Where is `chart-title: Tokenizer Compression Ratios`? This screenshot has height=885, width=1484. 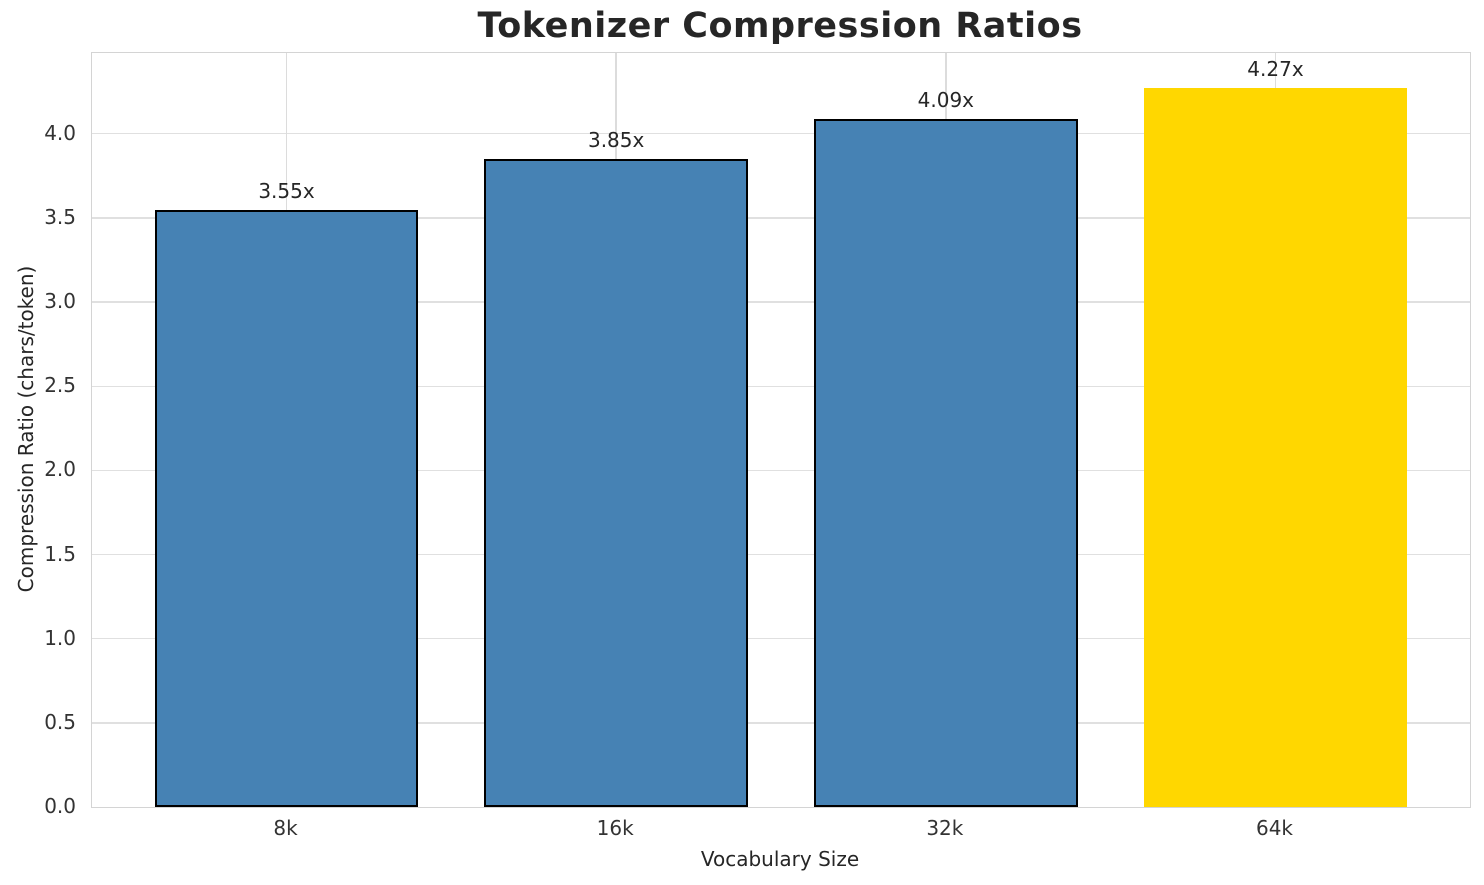
chart-title: Tokenizer Compression Ratios is located at coordinates (780, 26).